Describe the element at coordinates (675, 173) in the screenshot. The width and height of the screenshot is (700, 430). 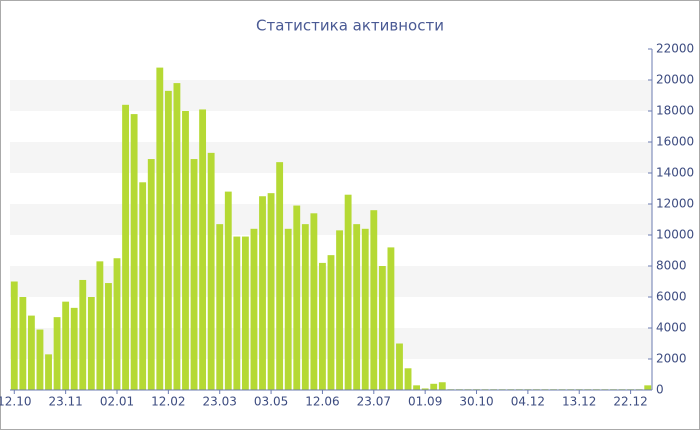
I see `y-tick-label: 14000` at that location.